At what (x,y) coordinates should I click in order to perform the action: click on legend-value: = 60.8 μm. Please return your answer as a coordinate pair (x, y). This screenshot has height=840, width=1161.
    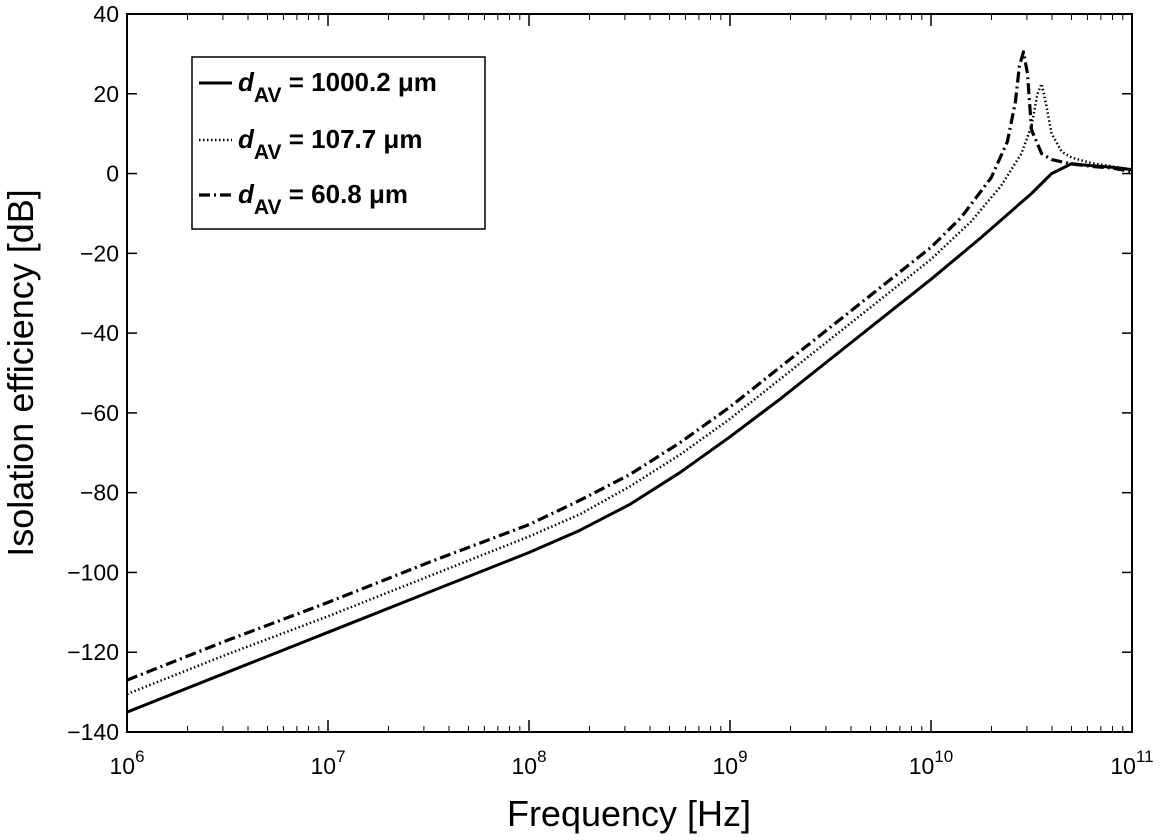
    Looking at the image, I should click on (345, 194).